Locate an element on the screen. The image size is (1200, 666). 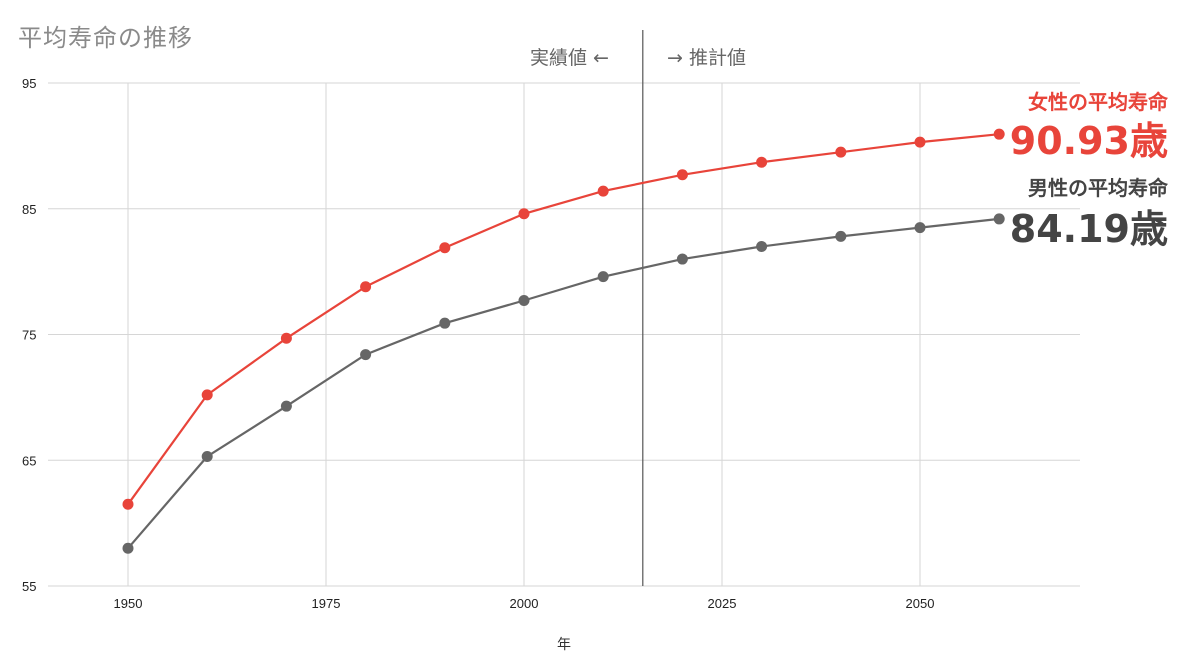
x-tick-label: 2050 is located at coordinates (920, 603).